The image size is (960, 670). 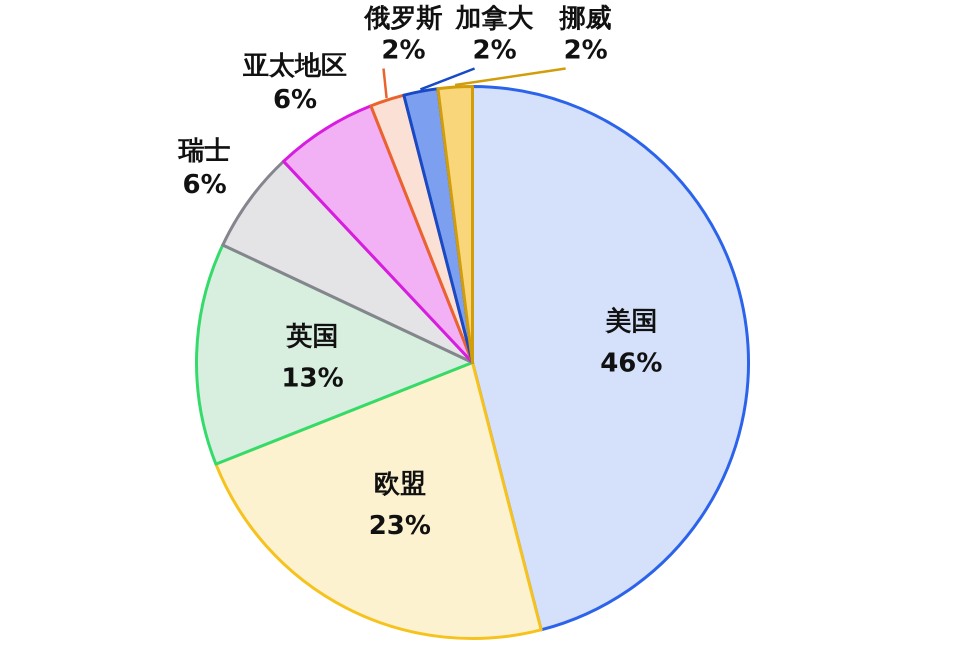 What do you see at coordinates (400, 484) in the screenshot?
I see `slice-label: 欧盟` at bounding box center [400, 484].